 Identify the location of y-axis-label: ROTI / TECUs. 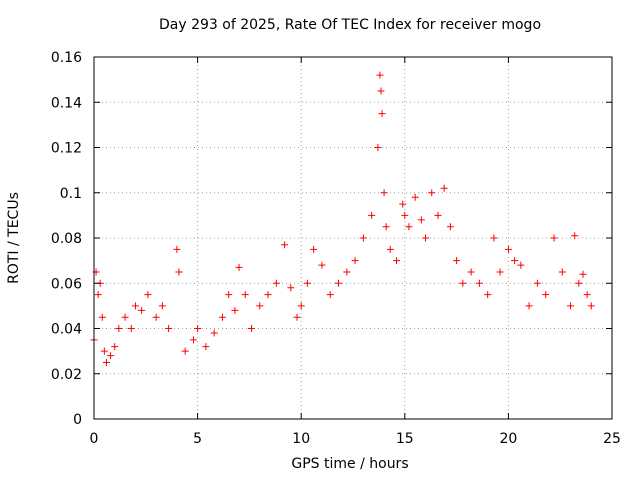
(14, 238).